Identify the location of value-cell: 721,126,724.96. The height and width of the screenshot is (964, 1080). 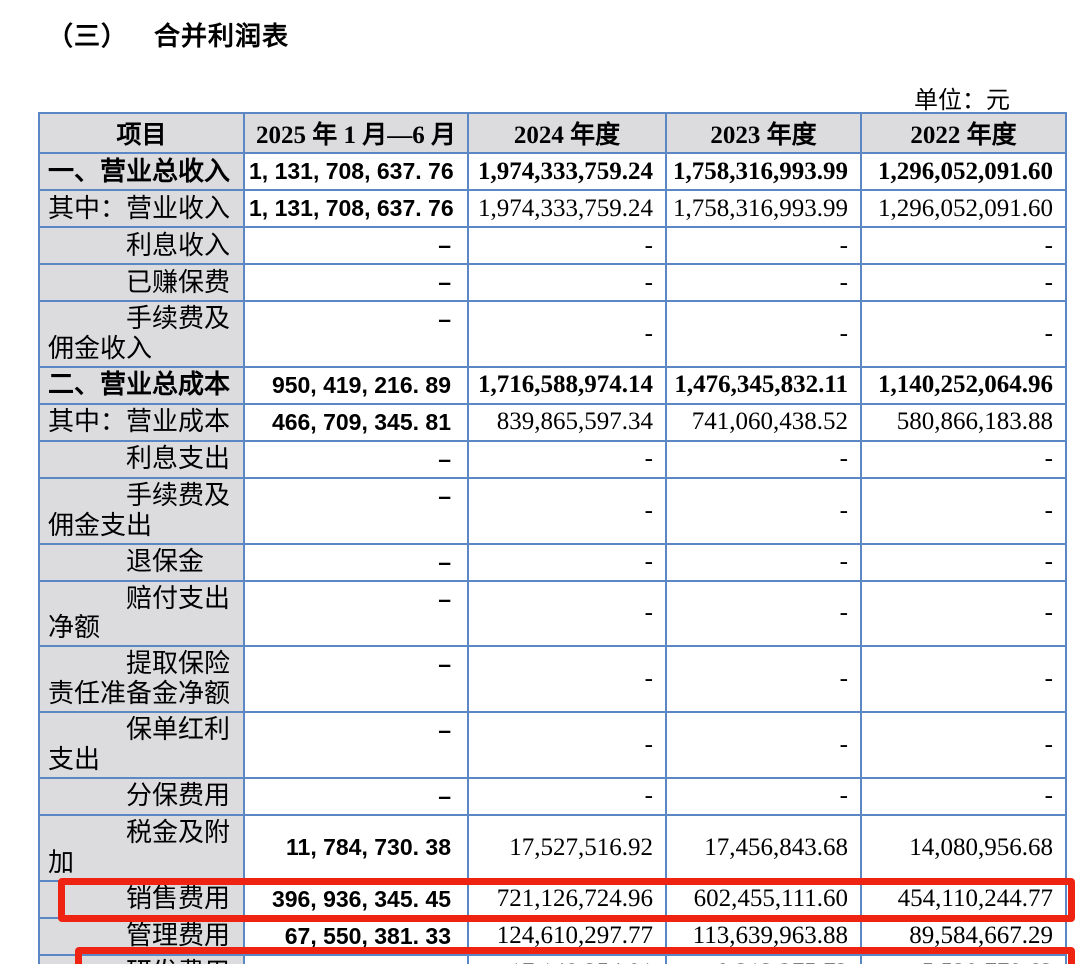
(567, 899).